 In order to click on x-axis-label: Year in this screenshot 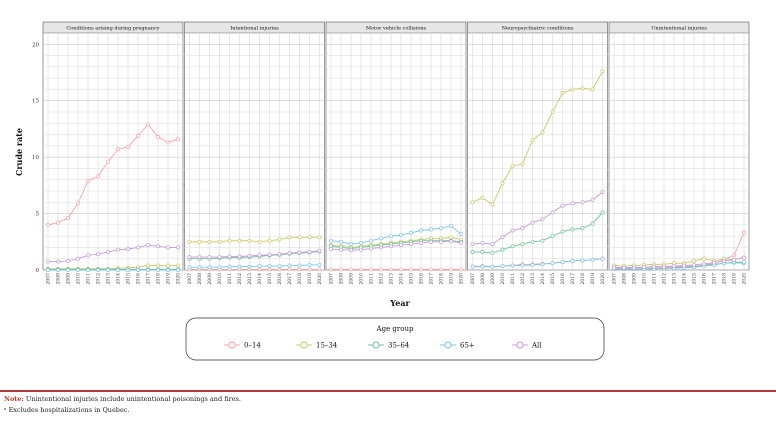, I will do `click(399, 303)`.